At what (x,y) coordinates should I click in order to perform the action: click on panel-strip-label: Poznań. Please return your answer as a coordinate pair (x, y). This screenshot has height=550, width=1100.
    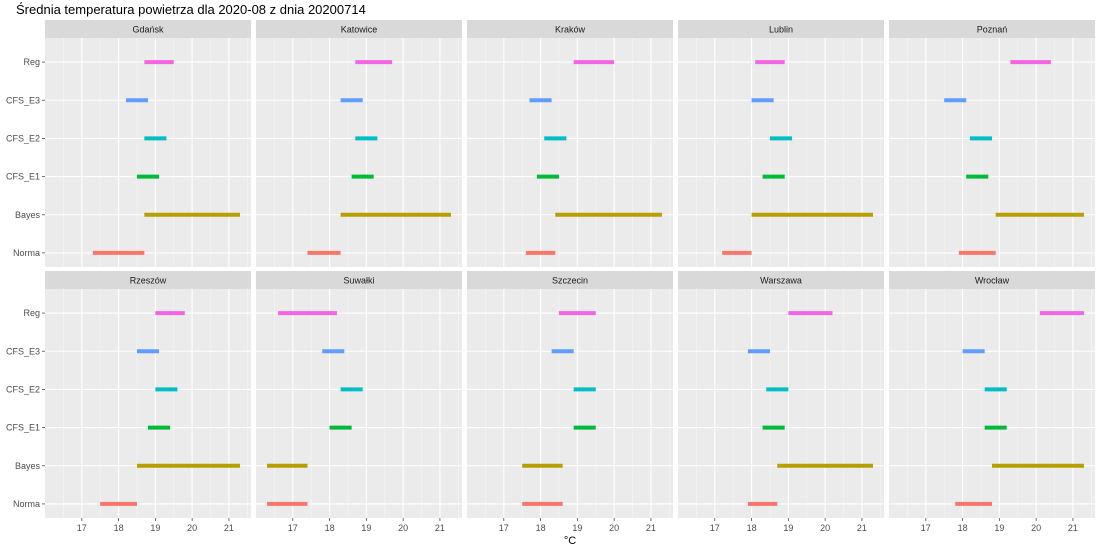
    Looking at the image, I should click on (992, 30).